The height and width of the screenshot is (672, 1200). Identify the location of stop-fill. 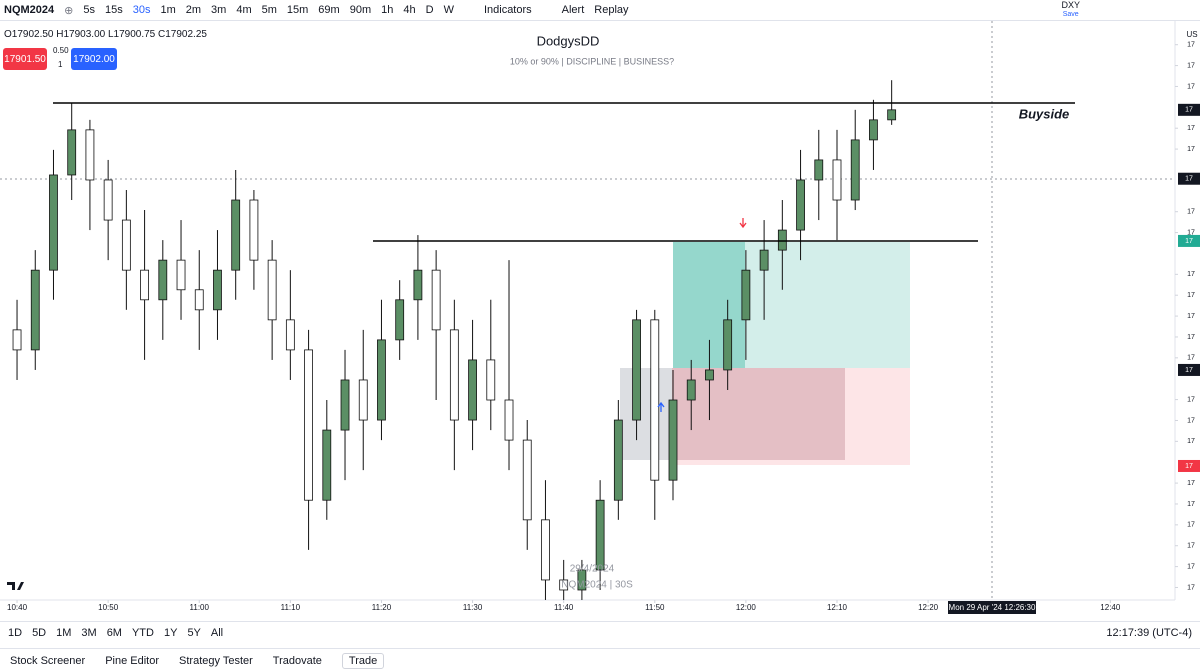
(758, 414).